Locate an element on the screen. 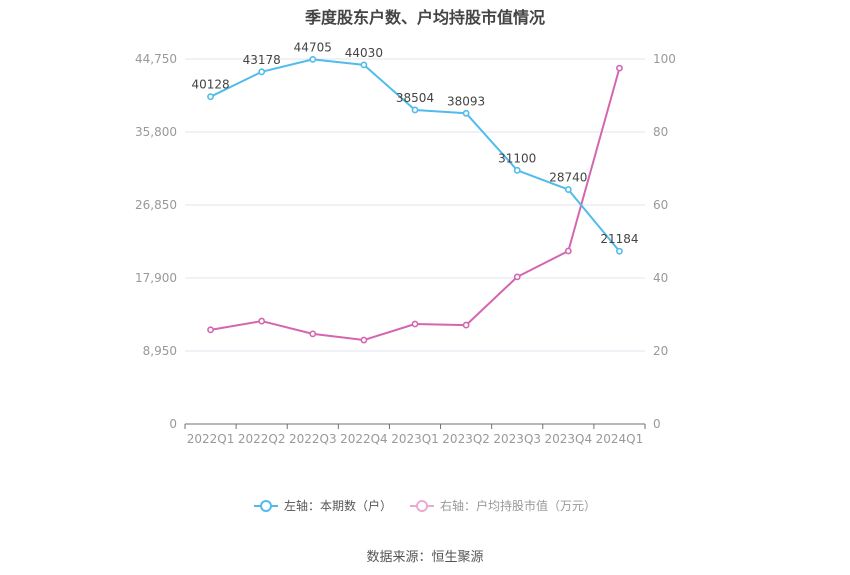 This screenshot has width=850, height=575. right-axis-tick-label: 60 is located at coordinates (660, 205).